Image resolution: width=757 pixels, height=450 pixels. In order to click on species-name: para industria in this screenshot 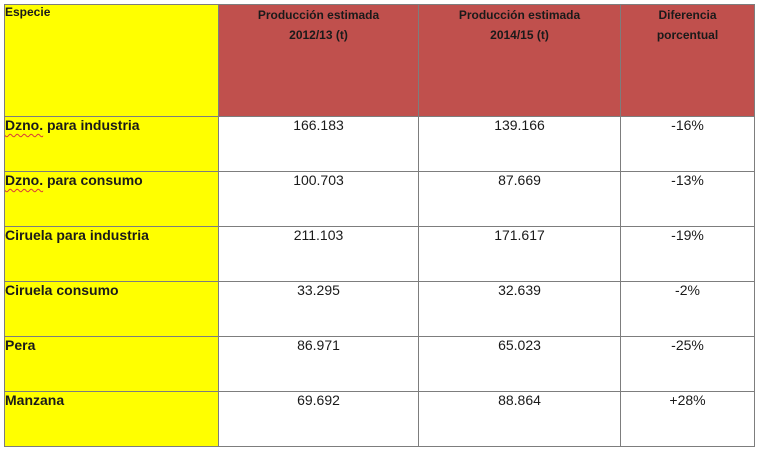, I will do `click(91, 125)`.